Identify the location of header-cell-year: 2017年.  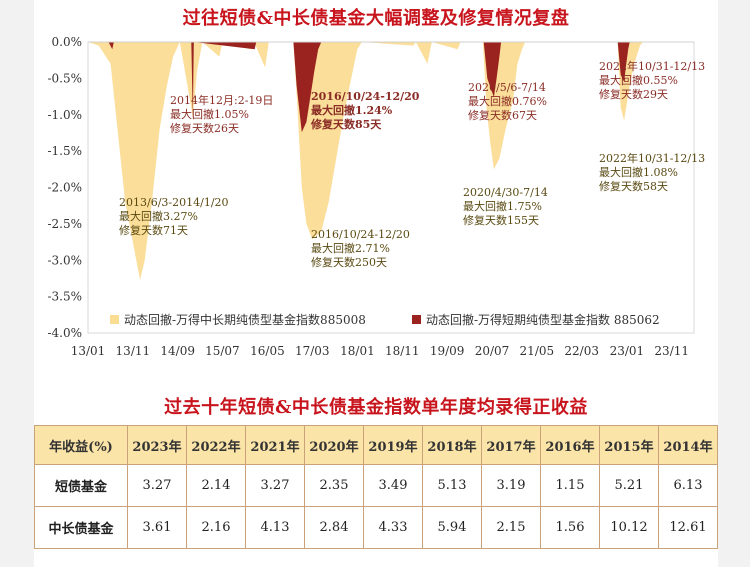
(511, 445).